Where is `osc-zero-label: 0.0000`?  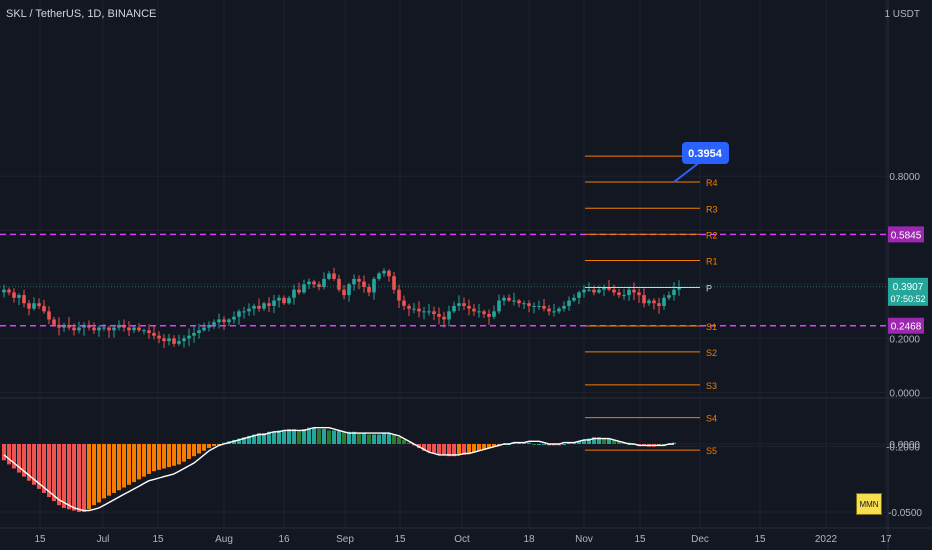 osc-zero-label: 0.0000 is located at coordinates (904, 445).